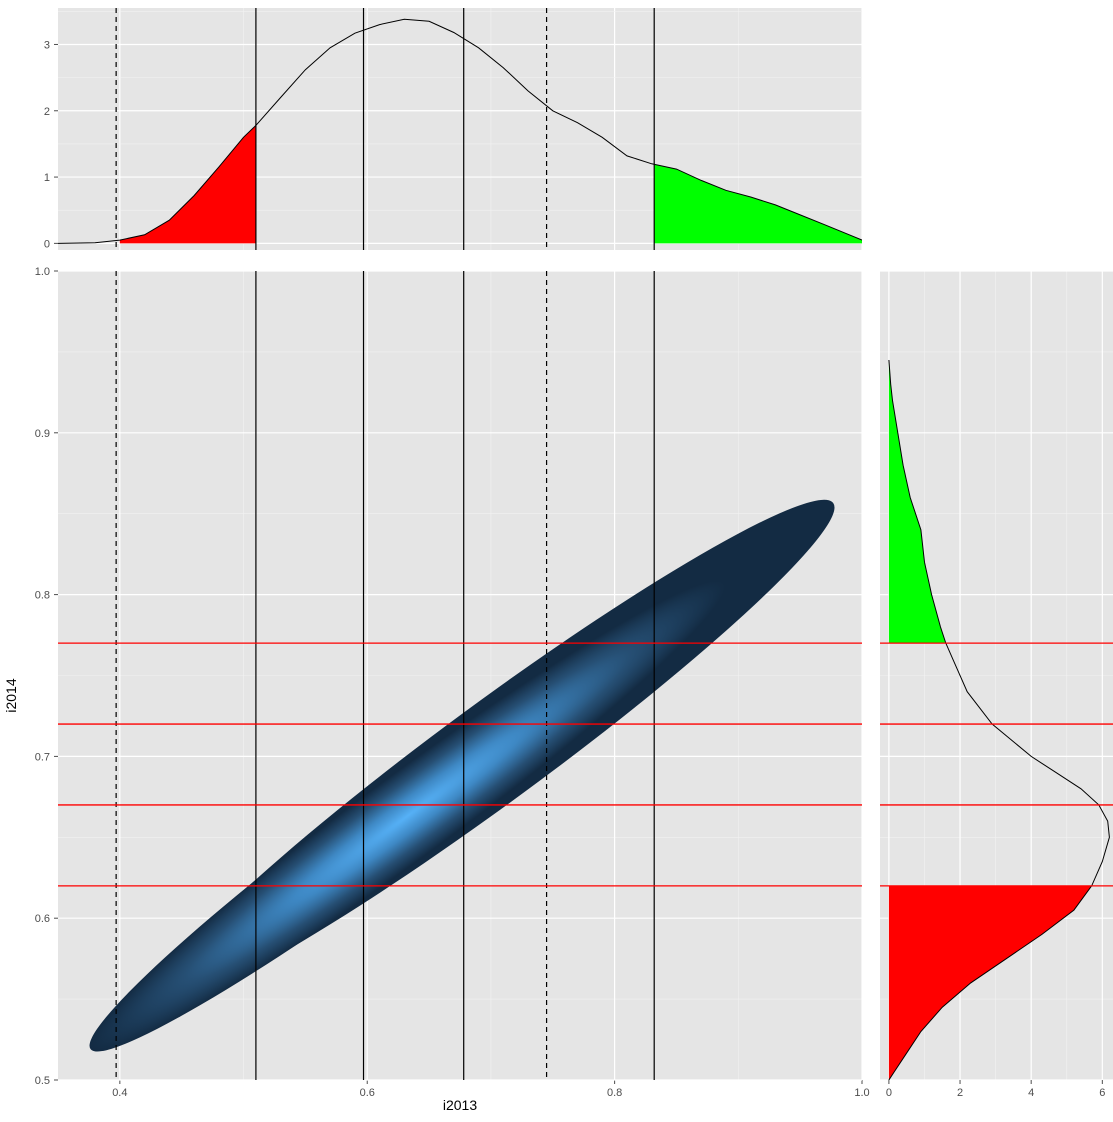 The width and height of the screenshot is (1113, 1122). I want to click on top-y-tick-label: 1, so click(47, 178).